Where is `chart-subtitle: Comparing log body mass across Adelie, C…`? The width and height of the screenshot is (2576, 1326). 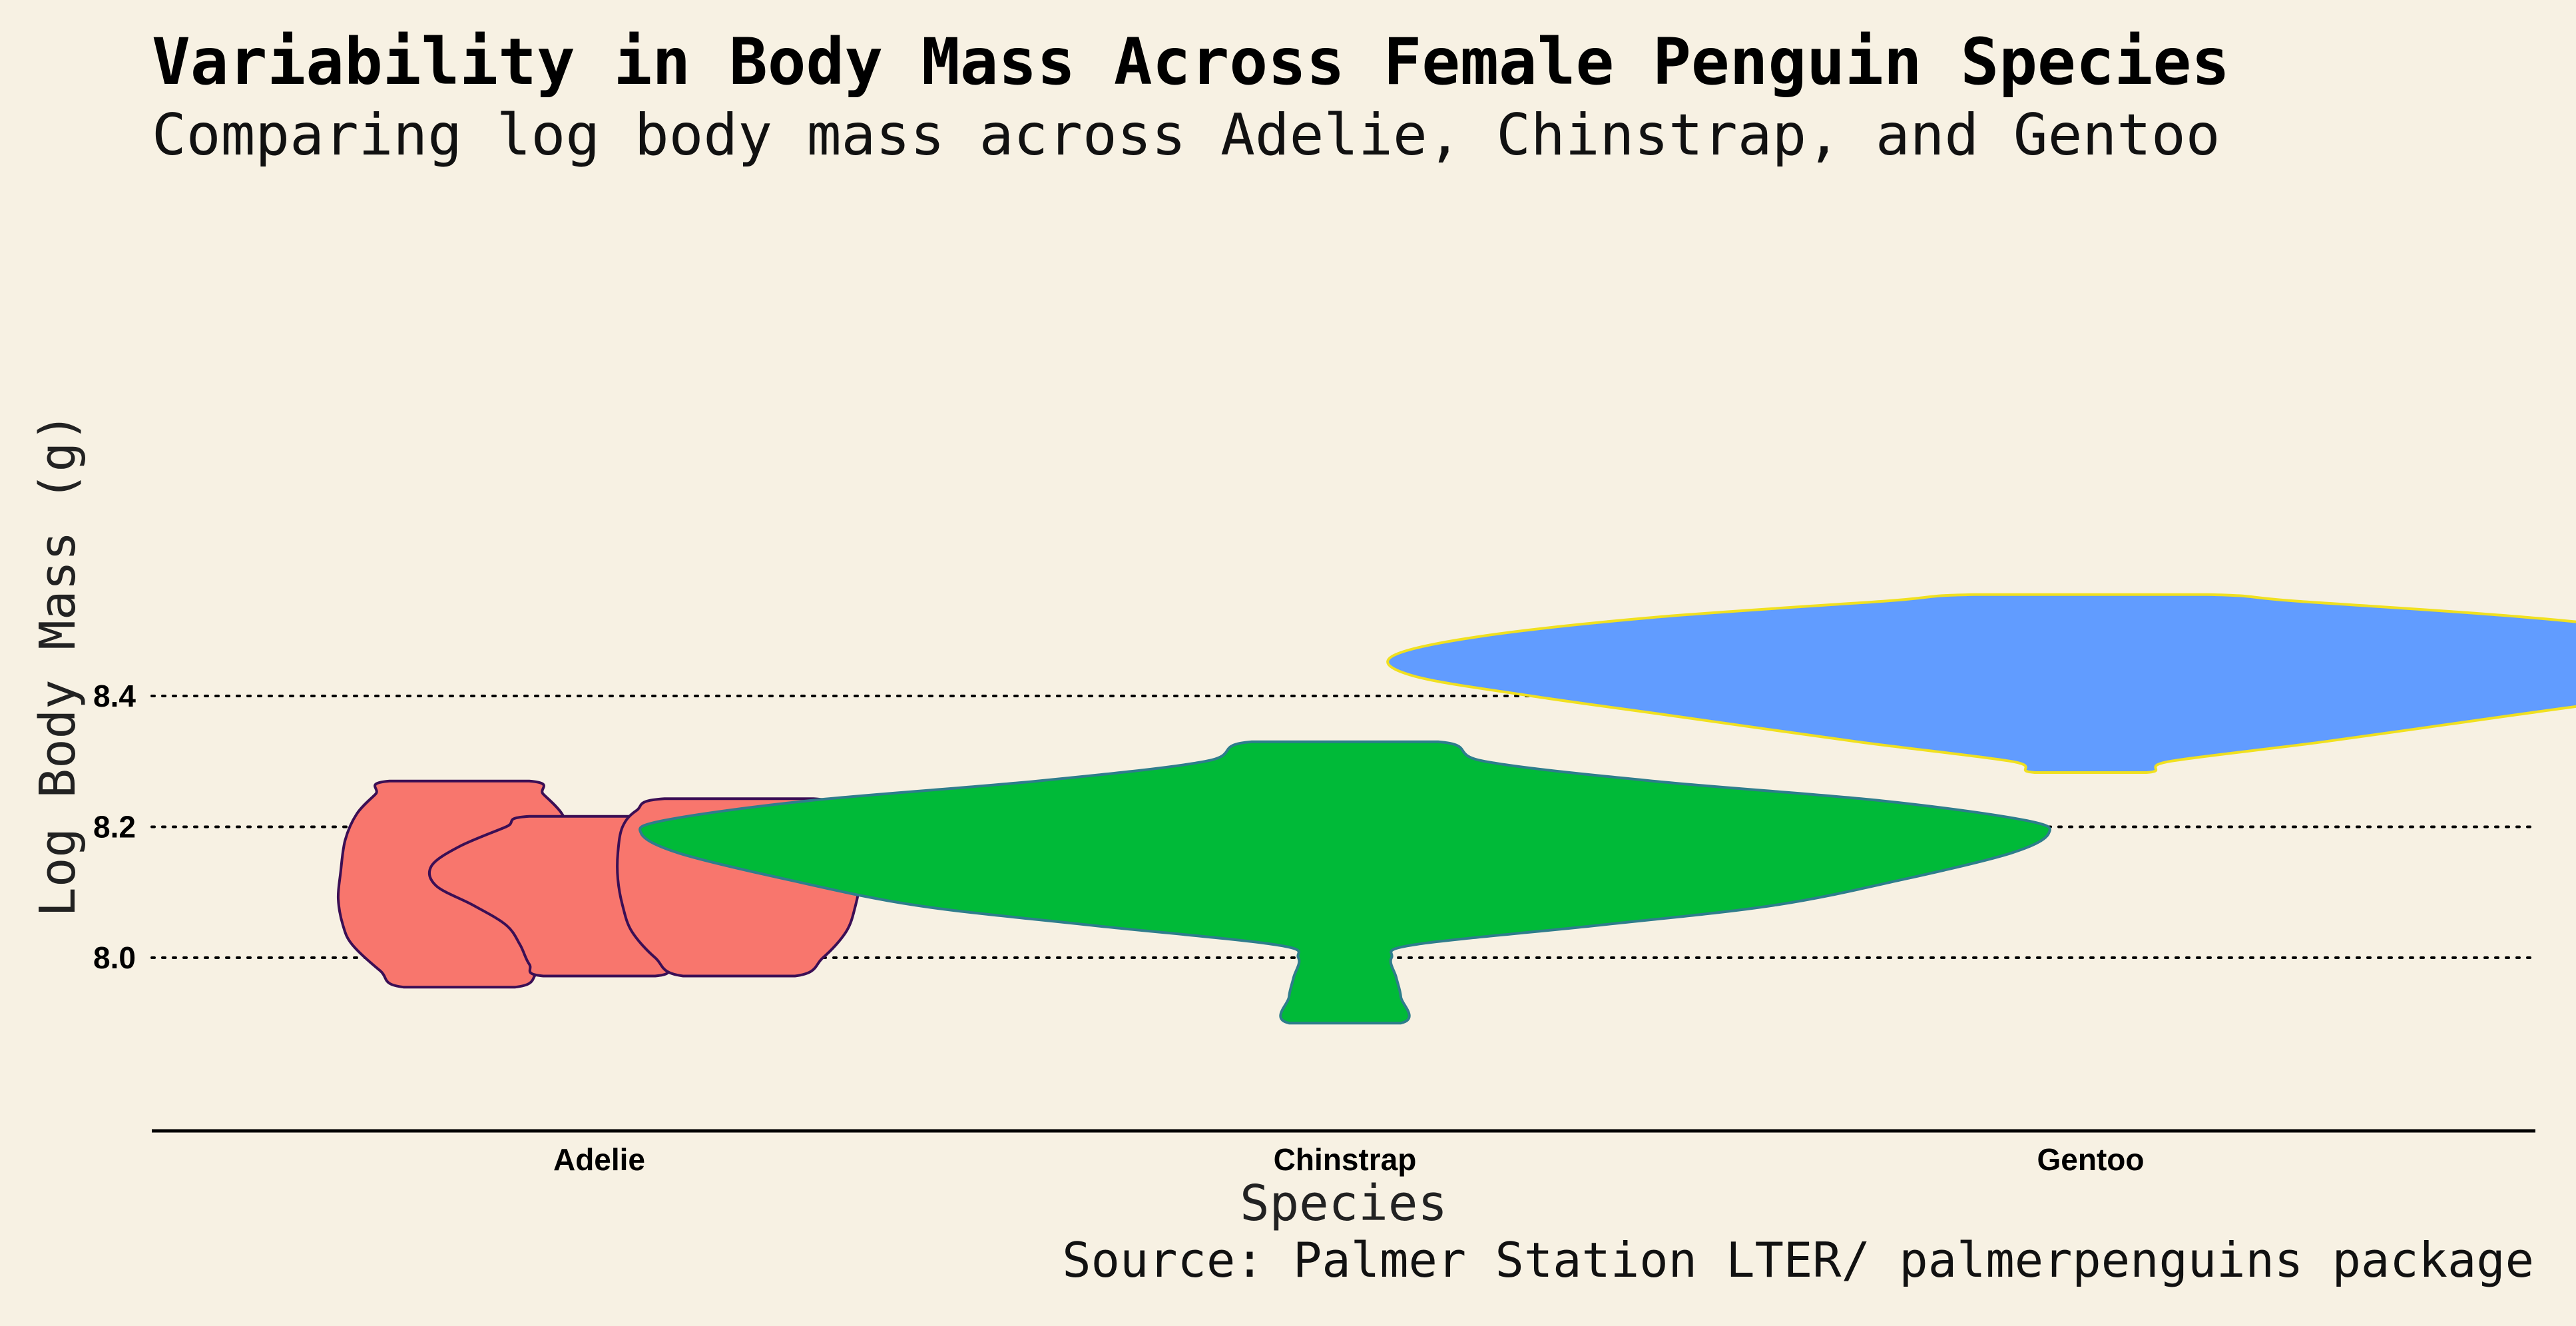 chart-subtitle: Comparing log body mass across Adelie, C… is located at coordinates (1186, 135).